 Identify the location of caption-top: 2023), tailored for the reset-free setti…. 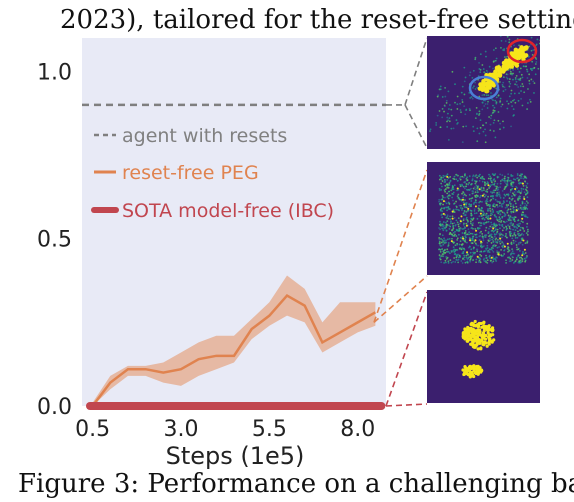
(317, 20).